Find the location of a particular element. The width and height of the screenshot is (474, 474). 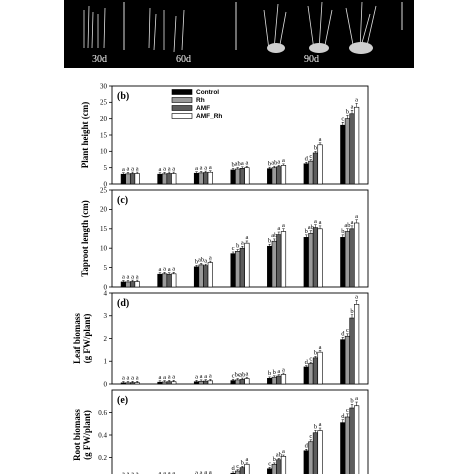

y-axis-title: Leaf biomass(g FW/plant) is located at coordinates (82, 338).